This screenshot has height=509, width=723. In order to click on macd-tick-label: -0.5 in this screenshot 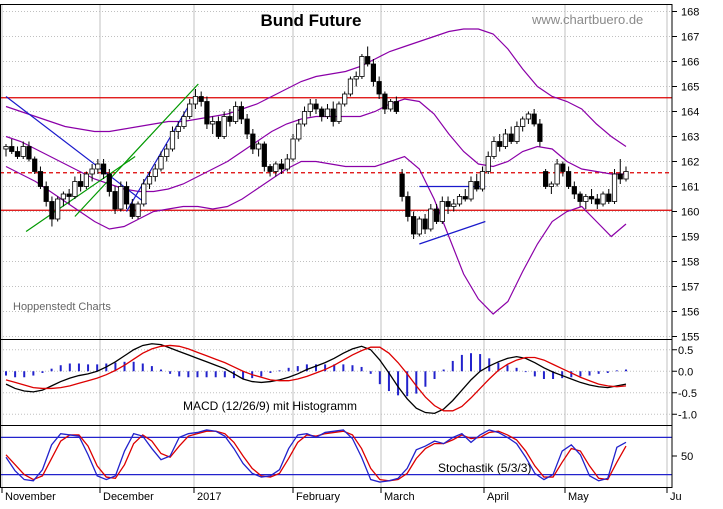, I will do `click(687, 394)`.